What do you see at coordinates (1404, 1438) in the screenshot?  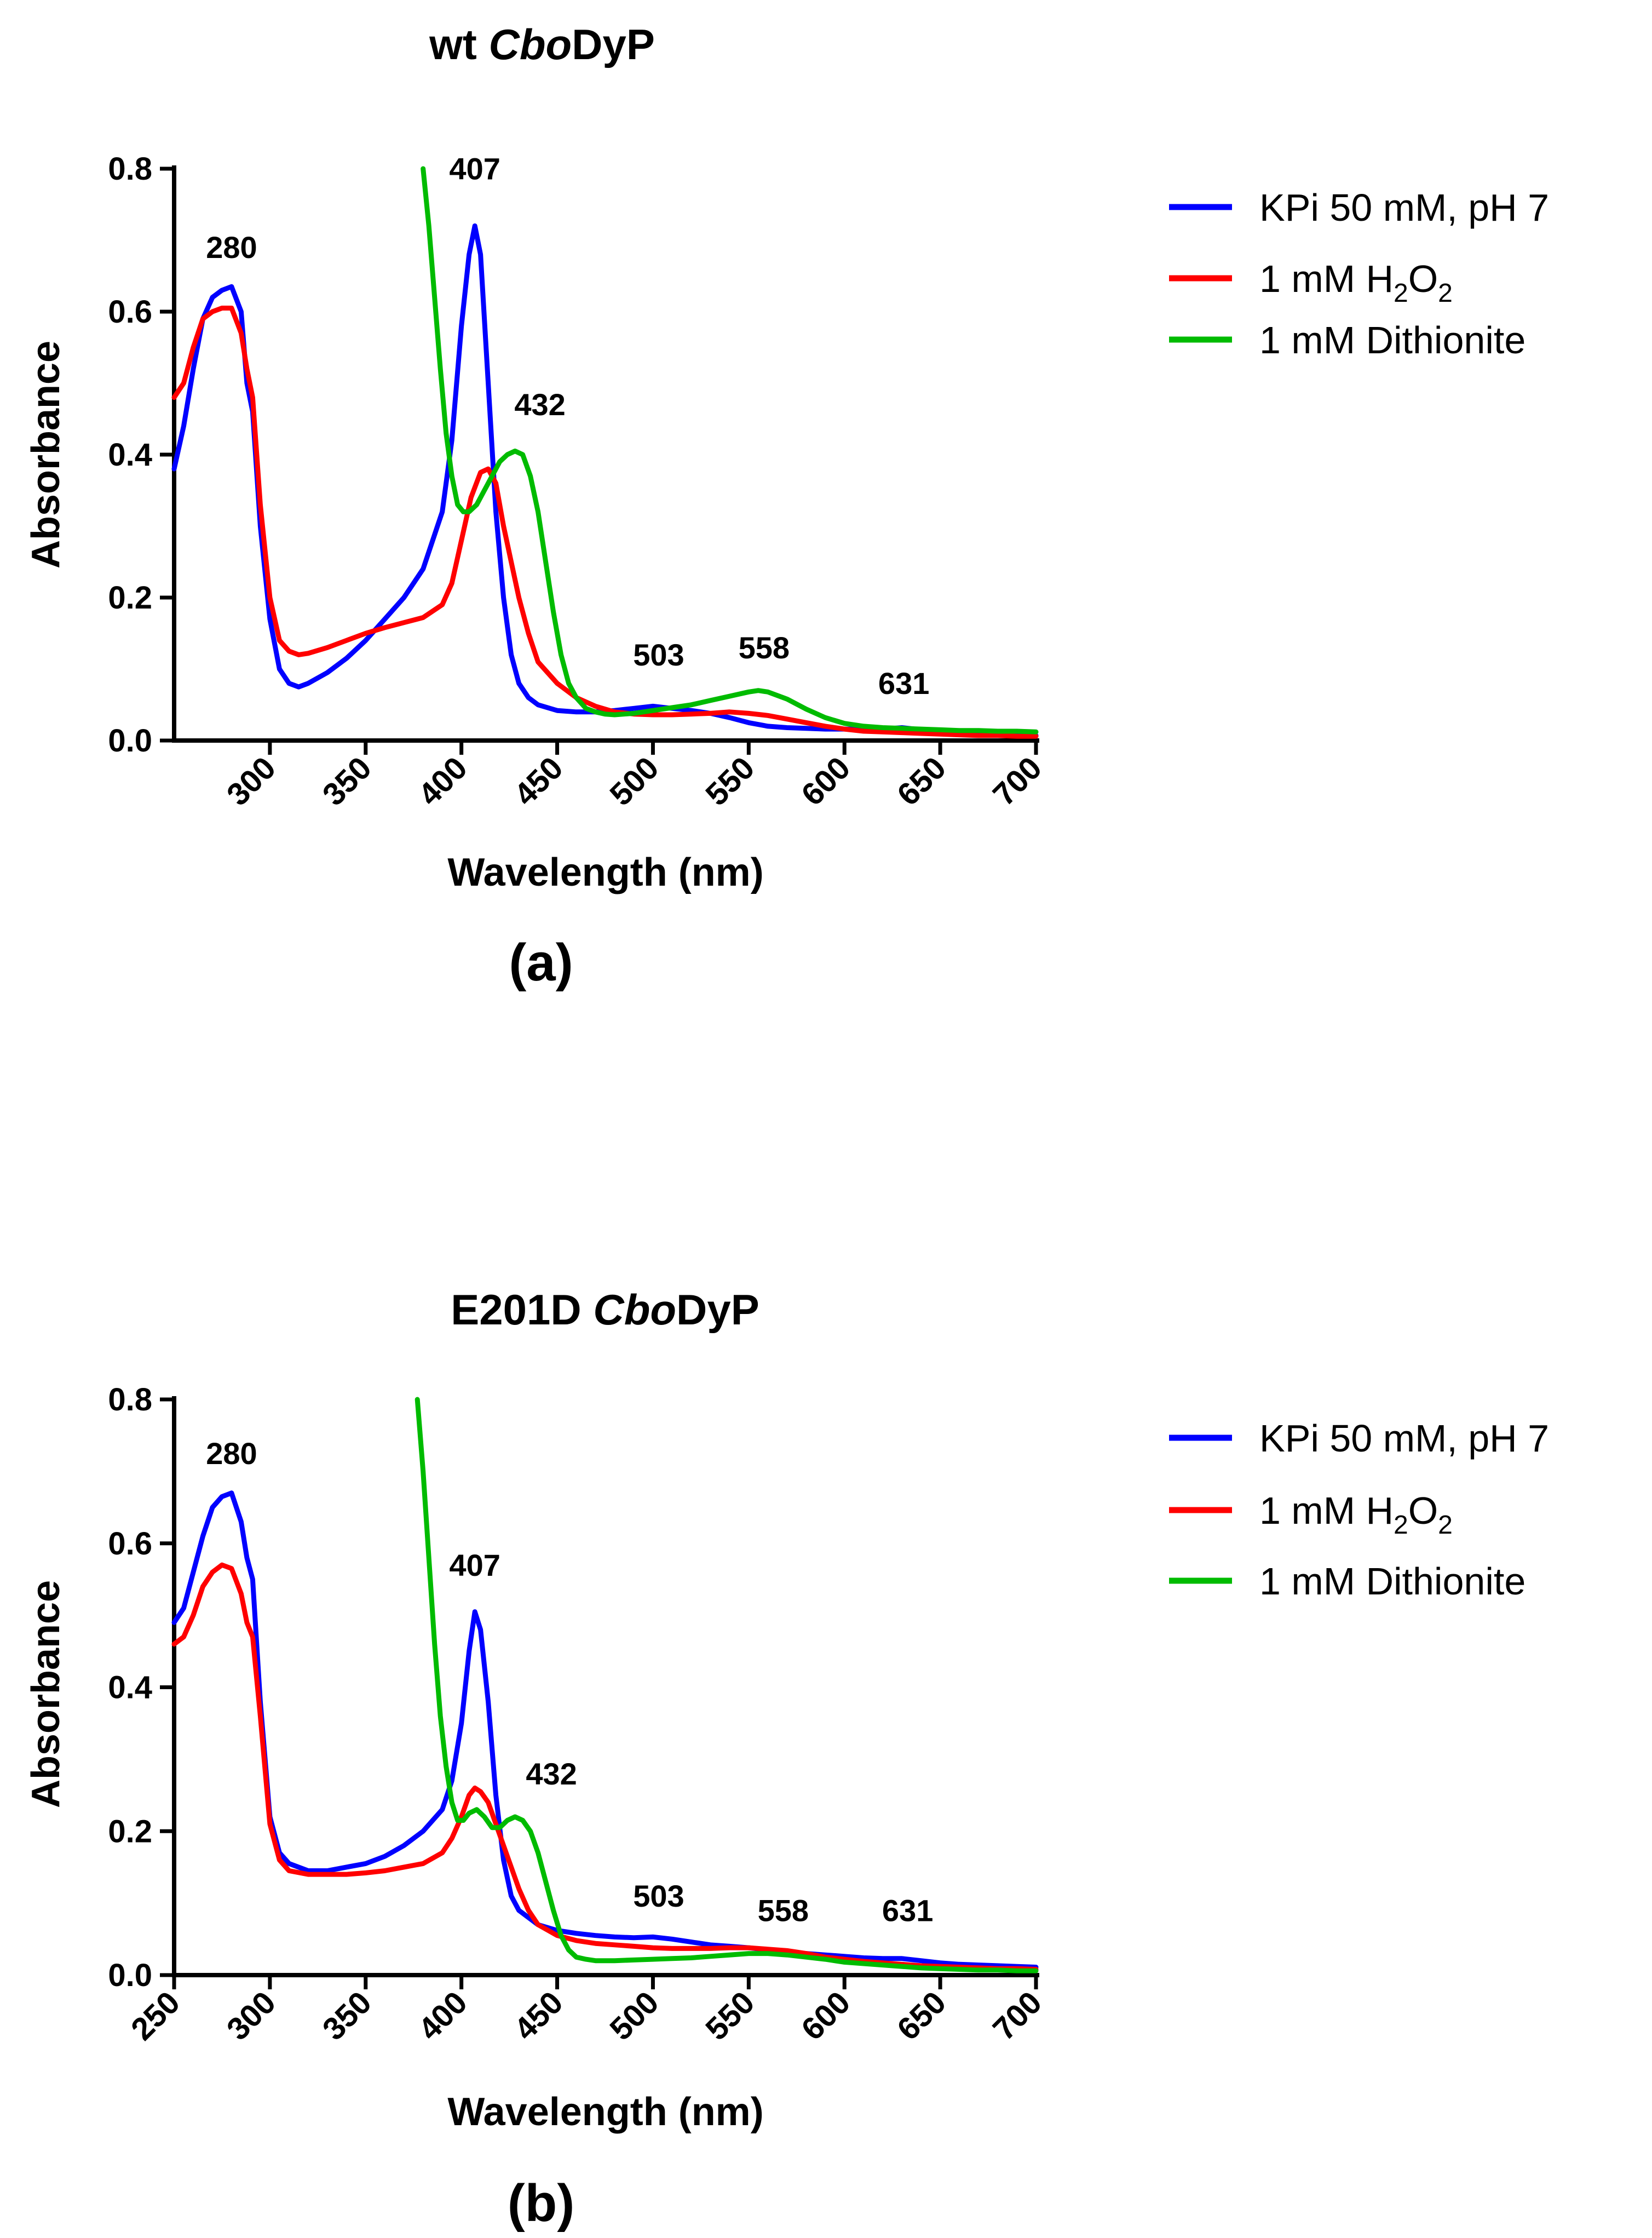 I see `legend-label-b-0: KPi 50 mM, pH 7` at bounding box center [1404, 1438].